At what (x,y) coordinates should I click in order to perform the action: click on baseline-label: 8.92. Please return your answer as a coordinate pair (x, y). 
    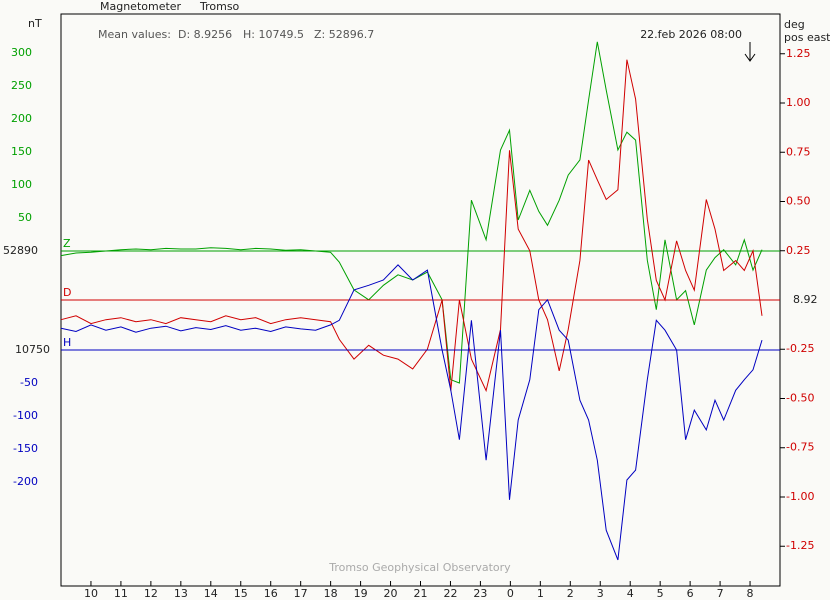
    Looking at the image, I should click on (805, 299).